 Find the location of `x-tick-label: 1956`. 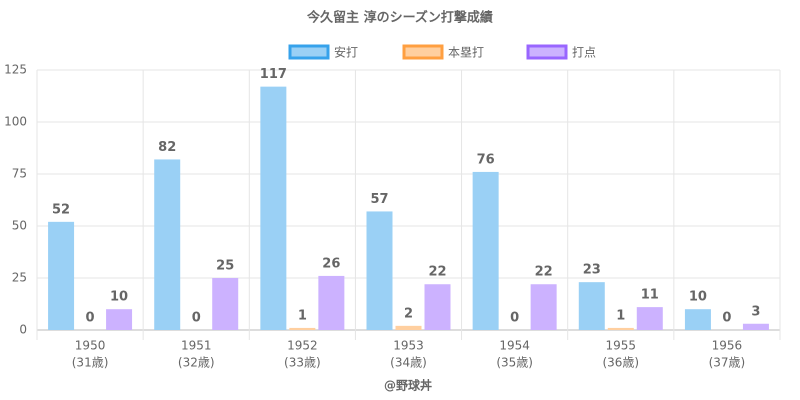

x-tick-label: 1956 is located at coordinates (727, 346).